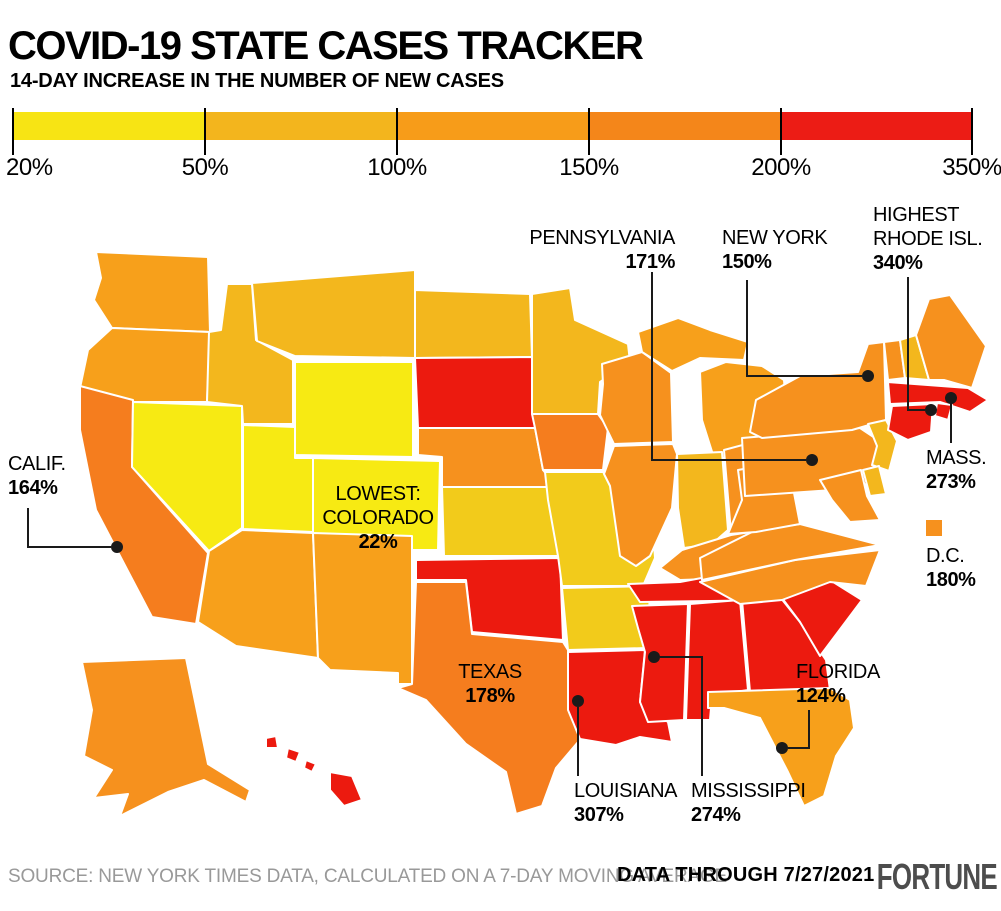  Describe the element at coordinates (29, 167) in the screenshot. I see `legend-tick-label: 20%` at that location.